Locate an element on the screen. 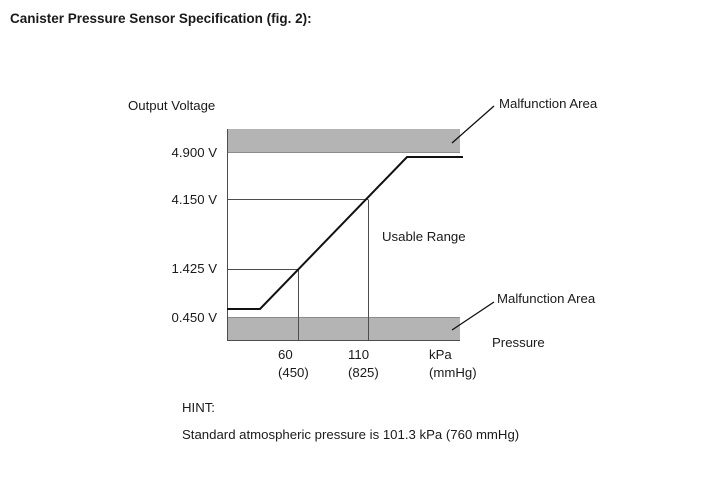 The height and width of the screenshot is (481, 713). leader-line-malfunction-top is located at coordinates (473, 124).